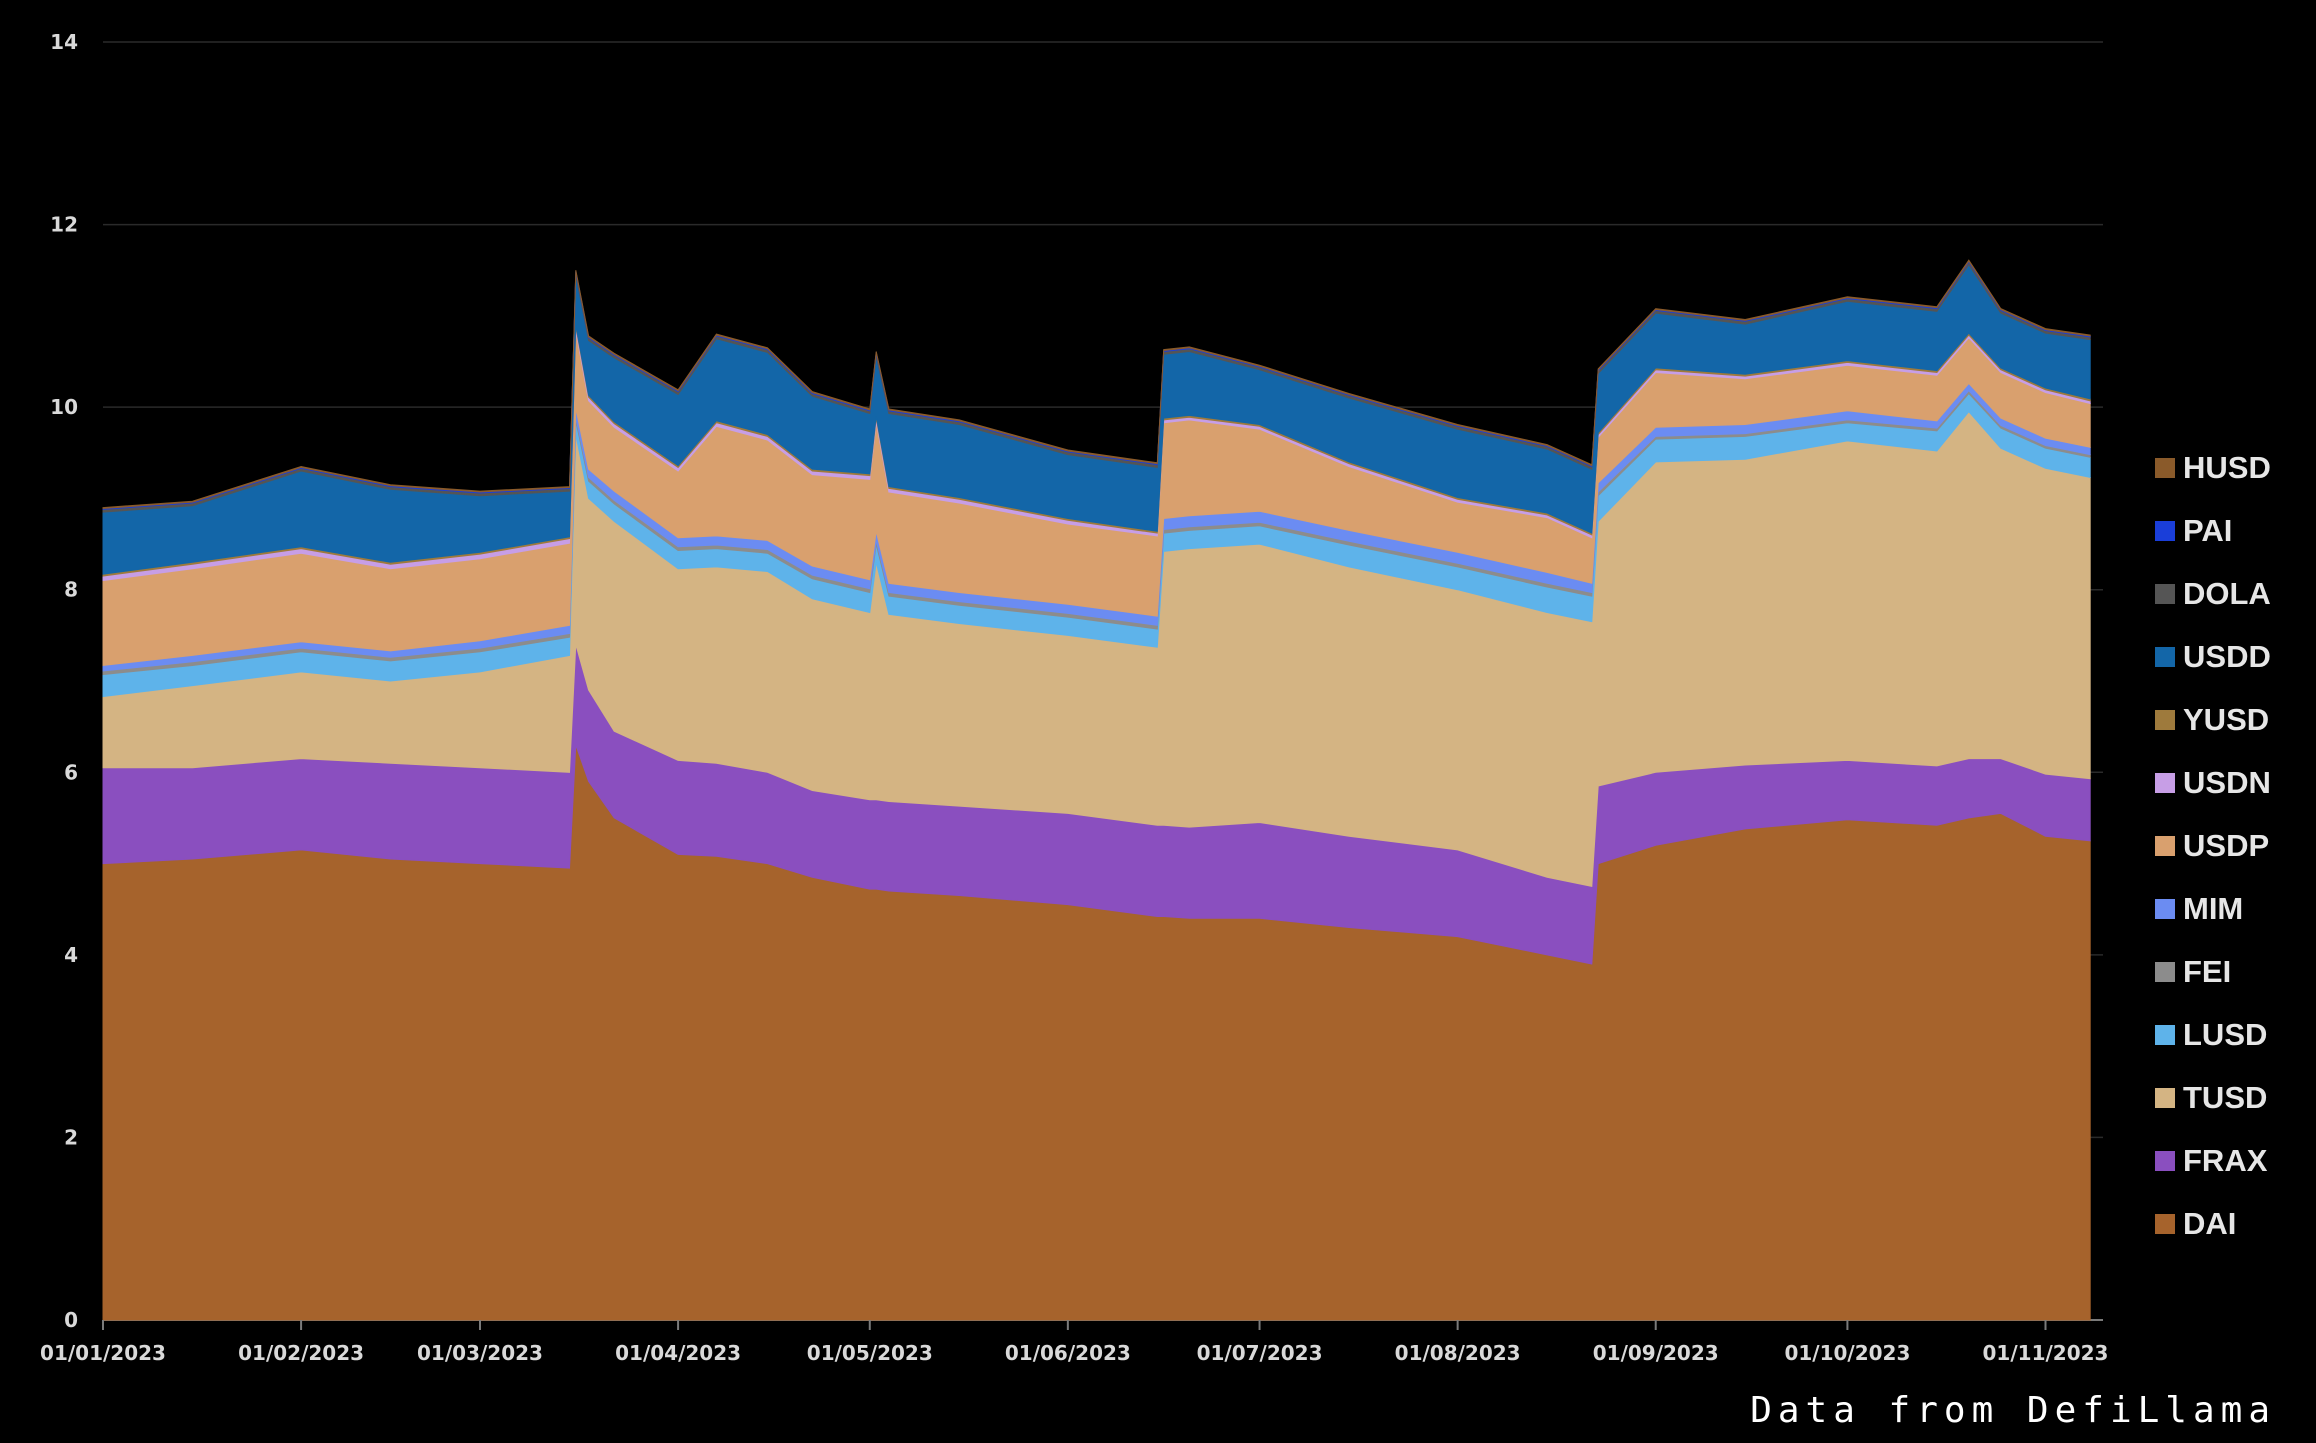 This screenshot has width=2316, height=1443. Describe the element at coordinates (1847, 1353) in the screenshot. I see `x-tick-label: 01/10/2023` at that location.